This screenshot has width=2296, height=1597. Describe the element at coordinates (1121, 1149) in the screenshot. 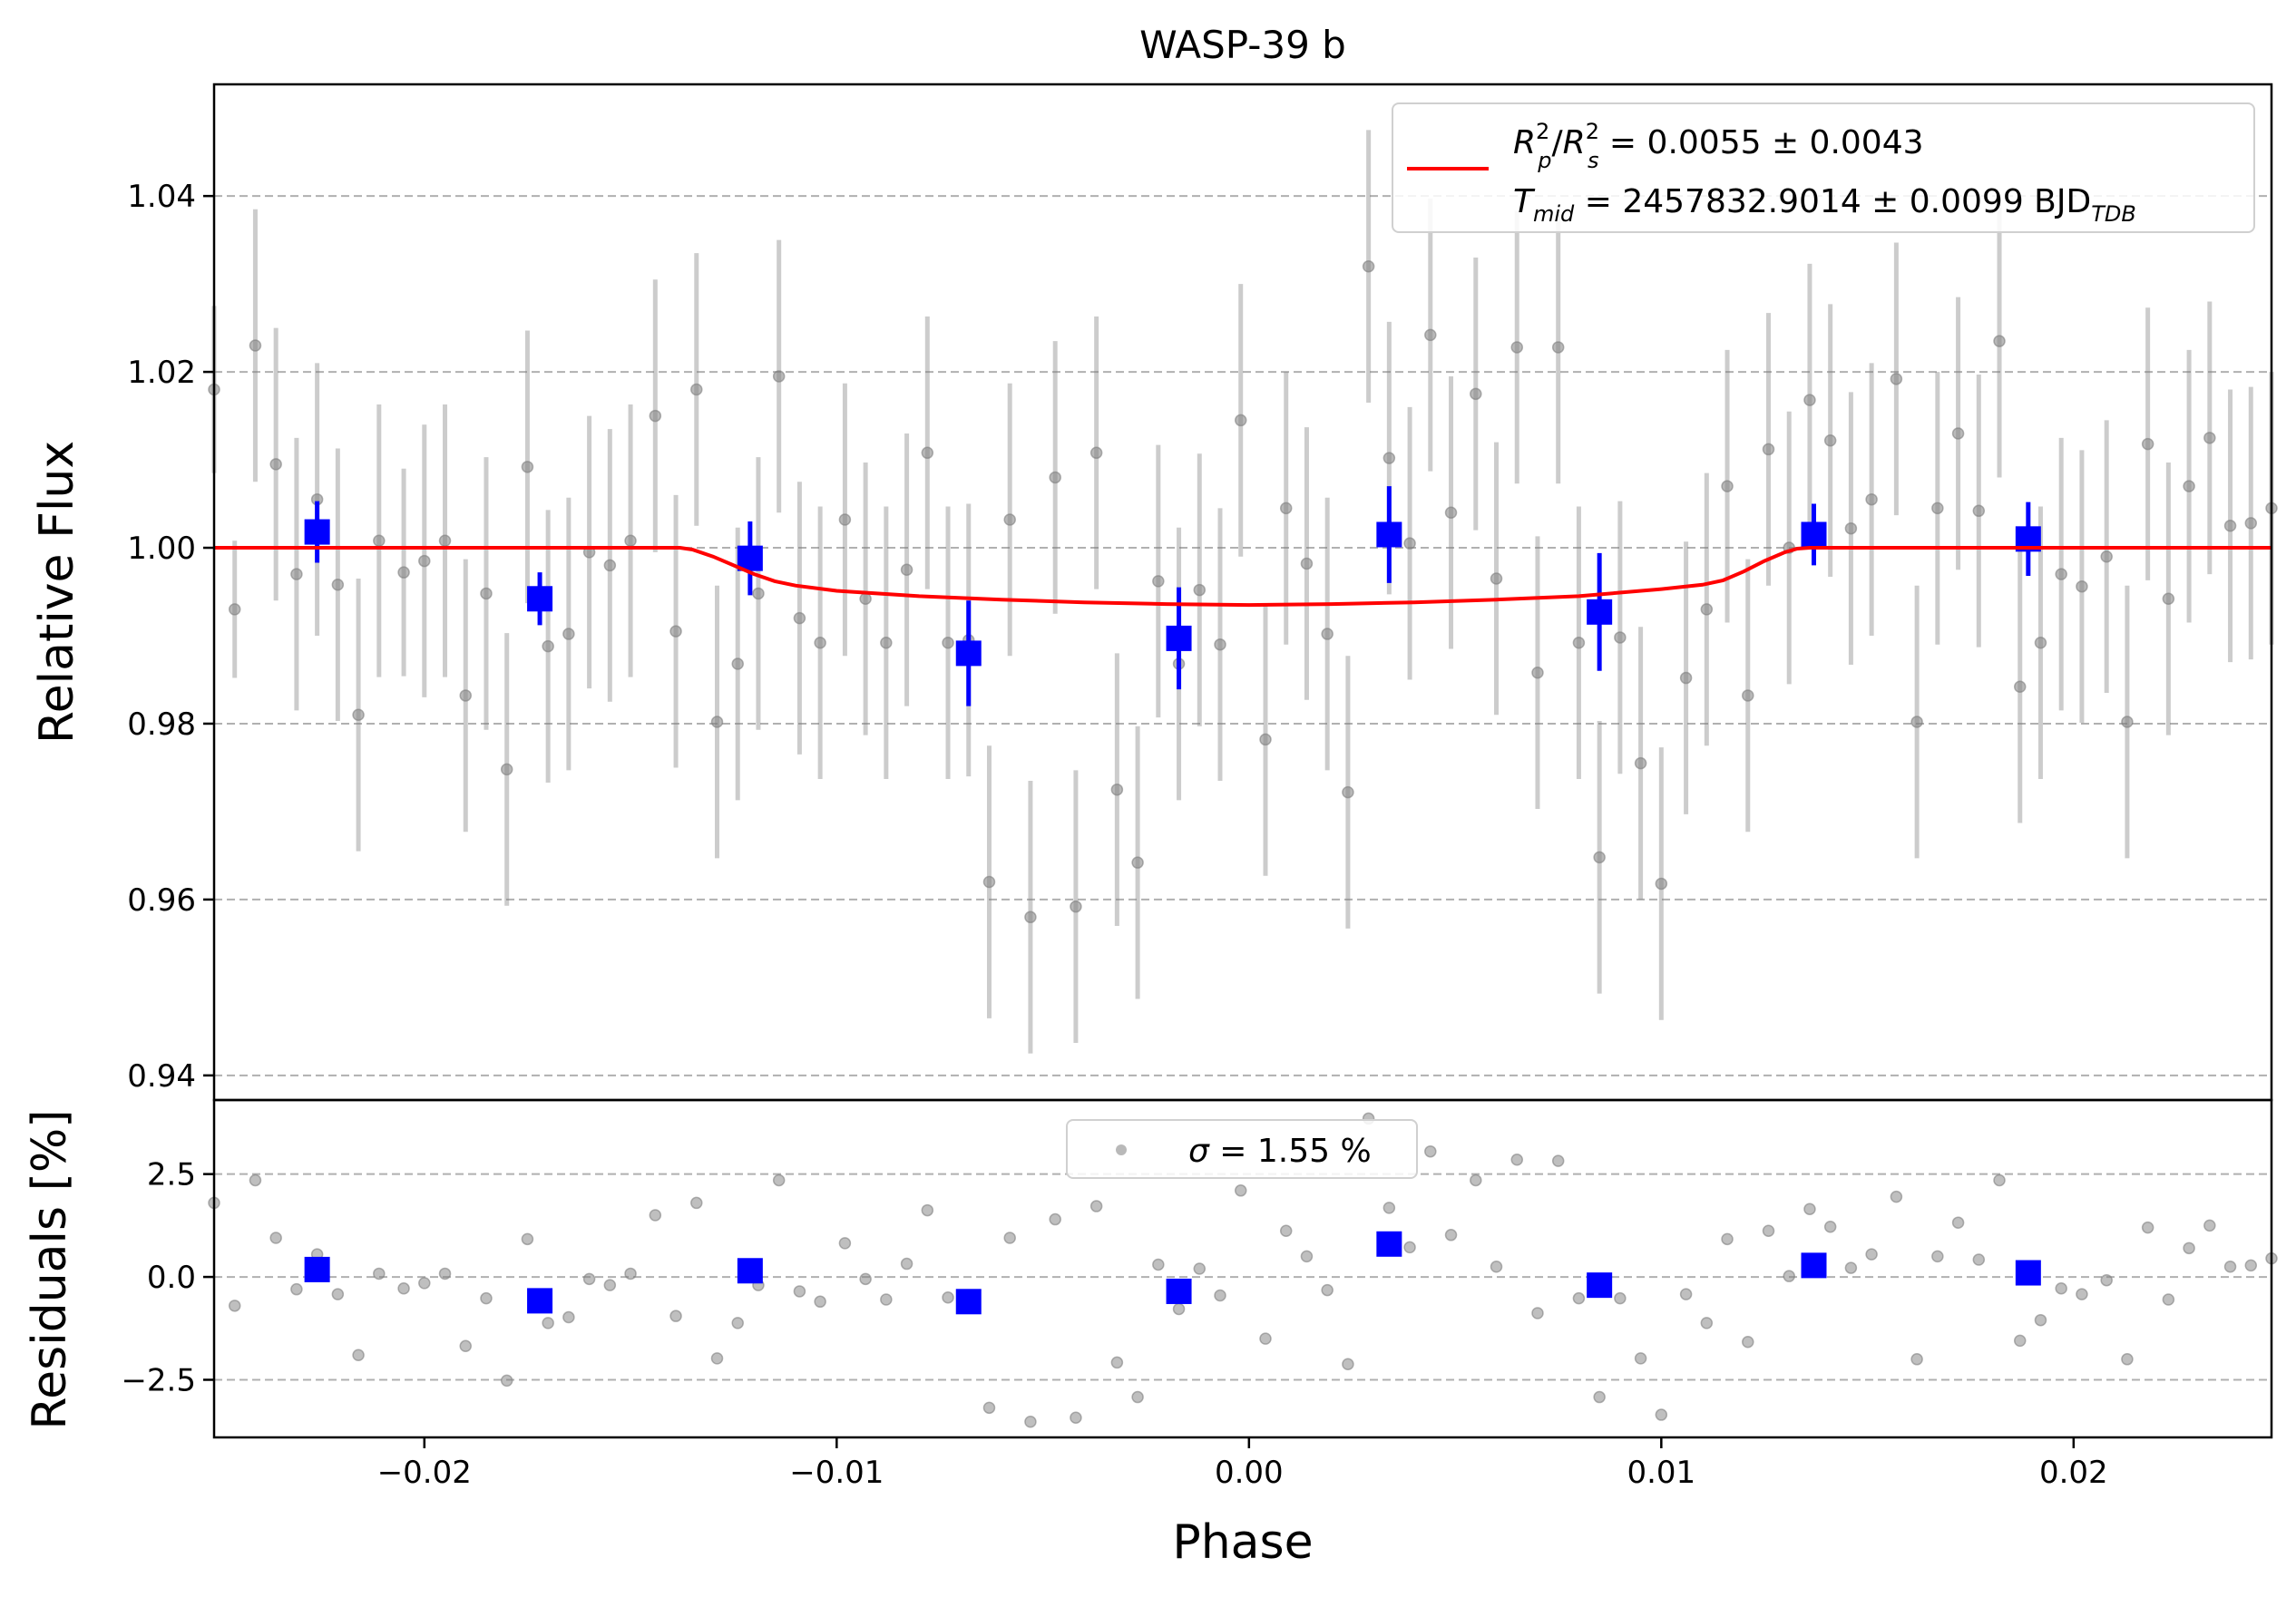

I see `legend-residual-swatch` at that location.